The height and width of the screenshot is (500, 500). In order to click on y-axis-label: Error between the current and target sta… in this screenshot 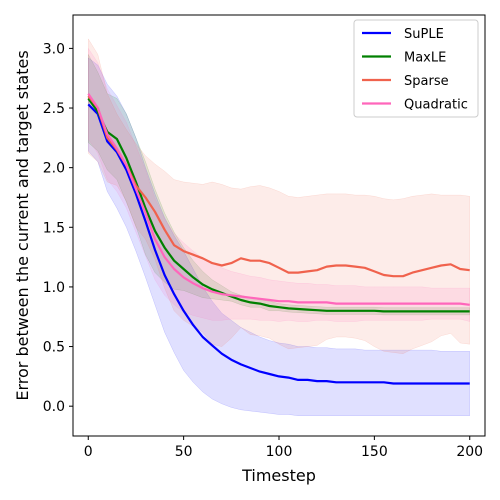, I will do `click(22, 225)`.